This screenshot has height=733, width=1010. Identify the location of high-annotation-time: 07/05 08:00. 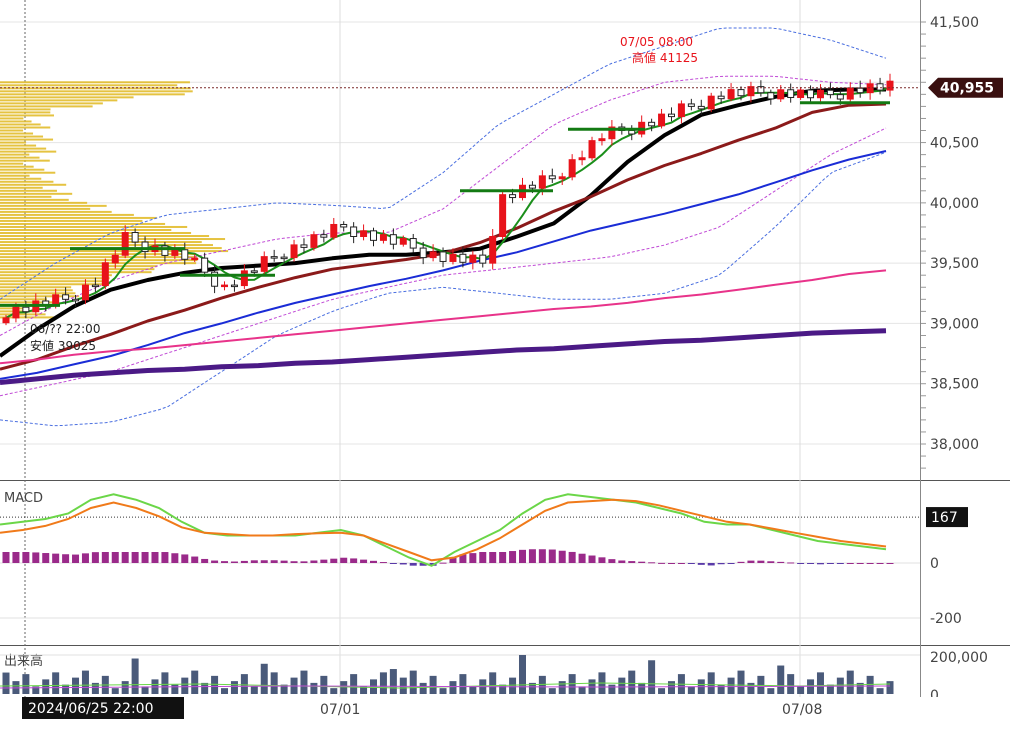
(656, 42).